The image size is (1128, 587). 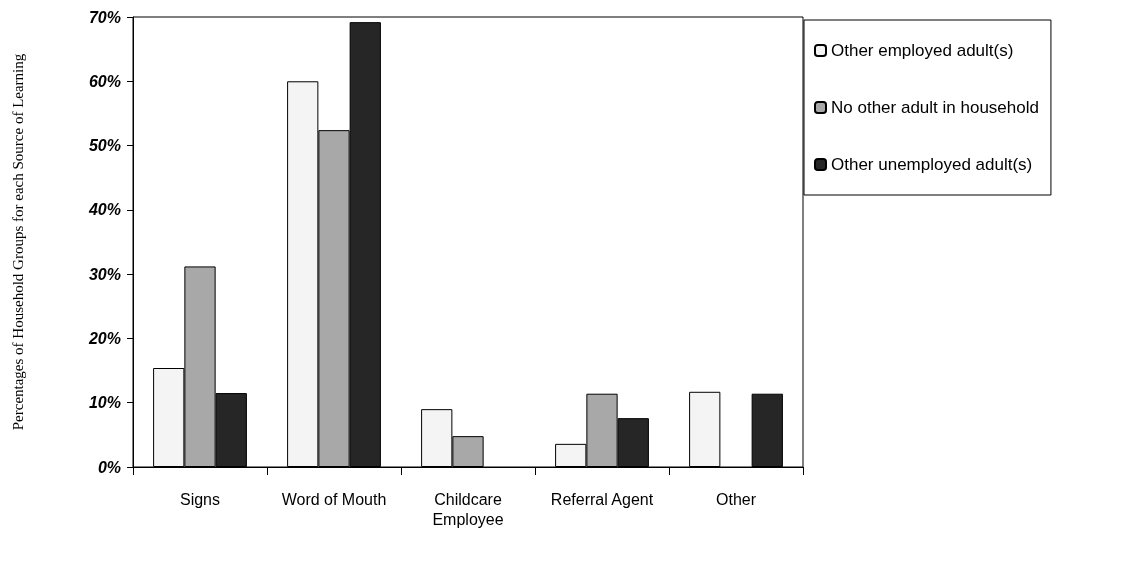 I want to click on x-tick-label: Word of Mouth, so click(x=334, y=499).